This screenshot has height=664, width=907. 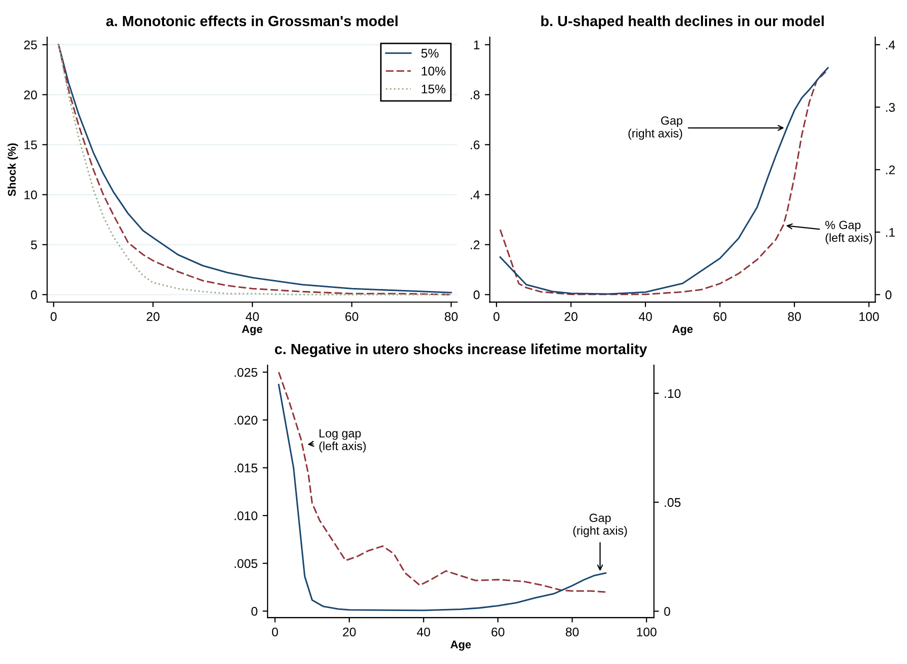 What do you see at coordinates (246, 372) in the screenshot?
I see `y-tick-label: .025` at bounding box center [246, 372].